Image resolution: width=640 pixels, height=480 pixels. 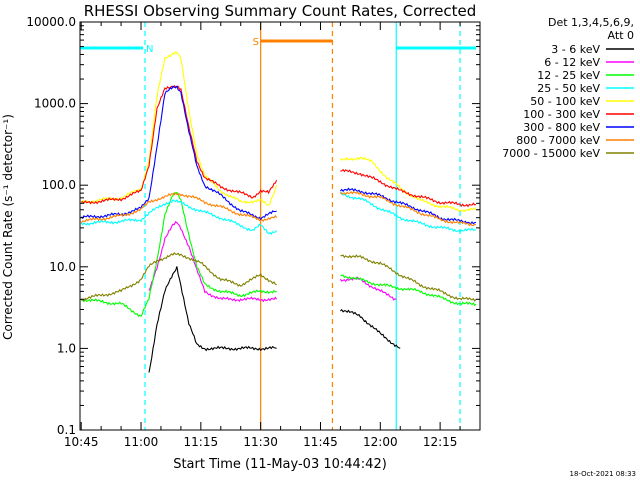 I want to click on annotation-N-label: N, so click(x=149, y=49).